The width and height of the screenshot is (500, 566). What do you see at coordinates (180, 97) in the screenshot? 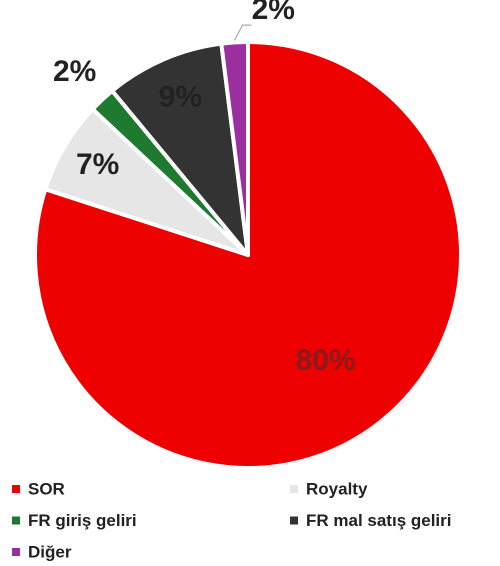
I see `data-label: 9%` at bounding box center [180, 97].